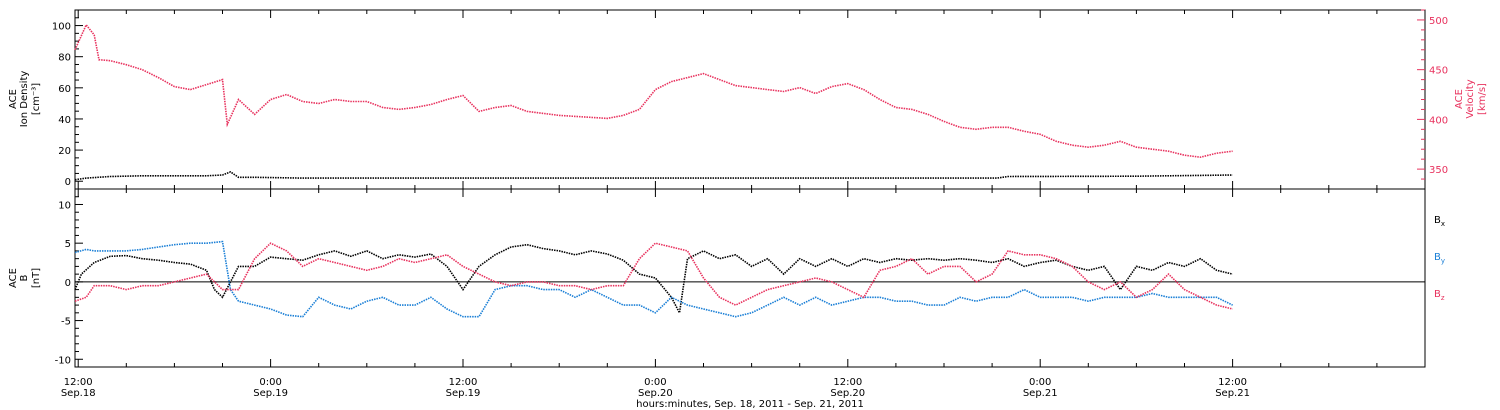  Describe the element at coordinates (36, 99) in the screenshot. I see `density-label-line3: [cm⁻³]` at that location.